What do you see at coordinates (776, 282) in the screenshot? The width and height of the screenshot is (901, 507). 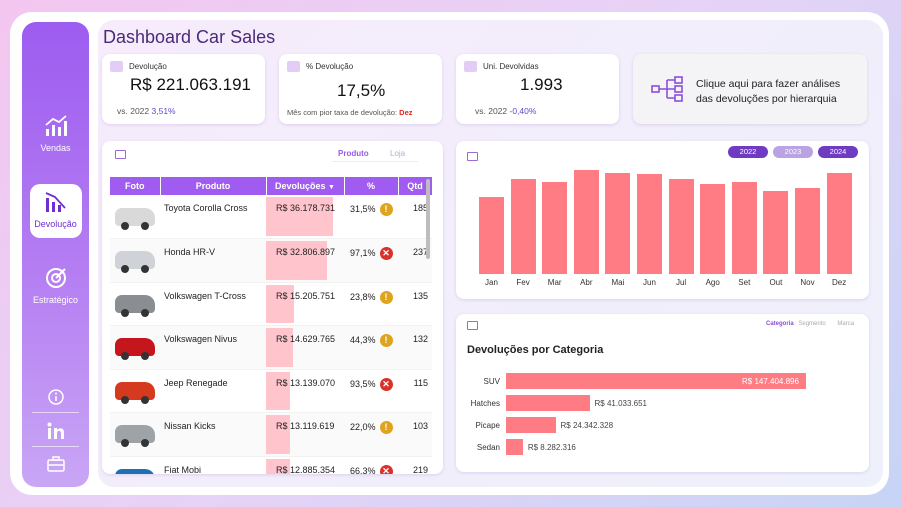 I see `x-tick-label: Out` at bounding box center [776, 282].